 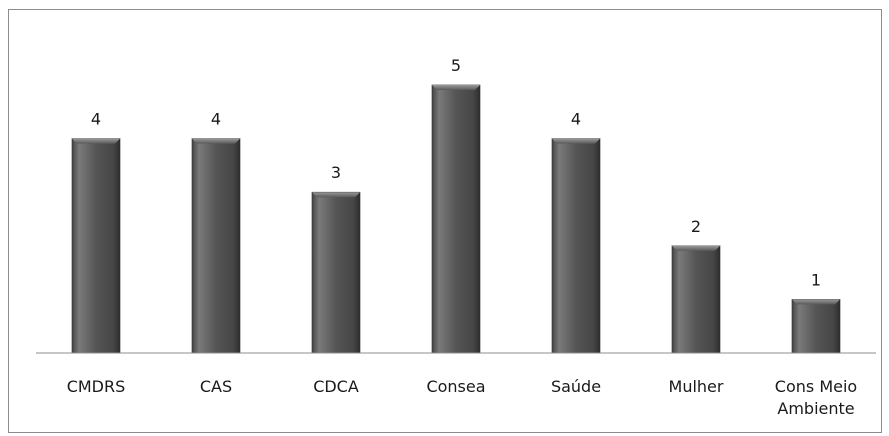 What do you see at coordinates (696, 386) in the screenshot?
I see `category-label: Mulher` at bounding box center [696, 386].